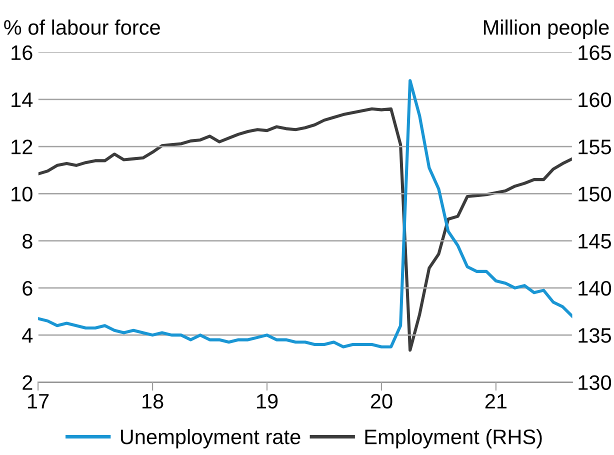 The image size is (614, 455). Describe the element at coordinates (595, 194) in the screenshot. I see `y2-tick-label: 150` at that location.